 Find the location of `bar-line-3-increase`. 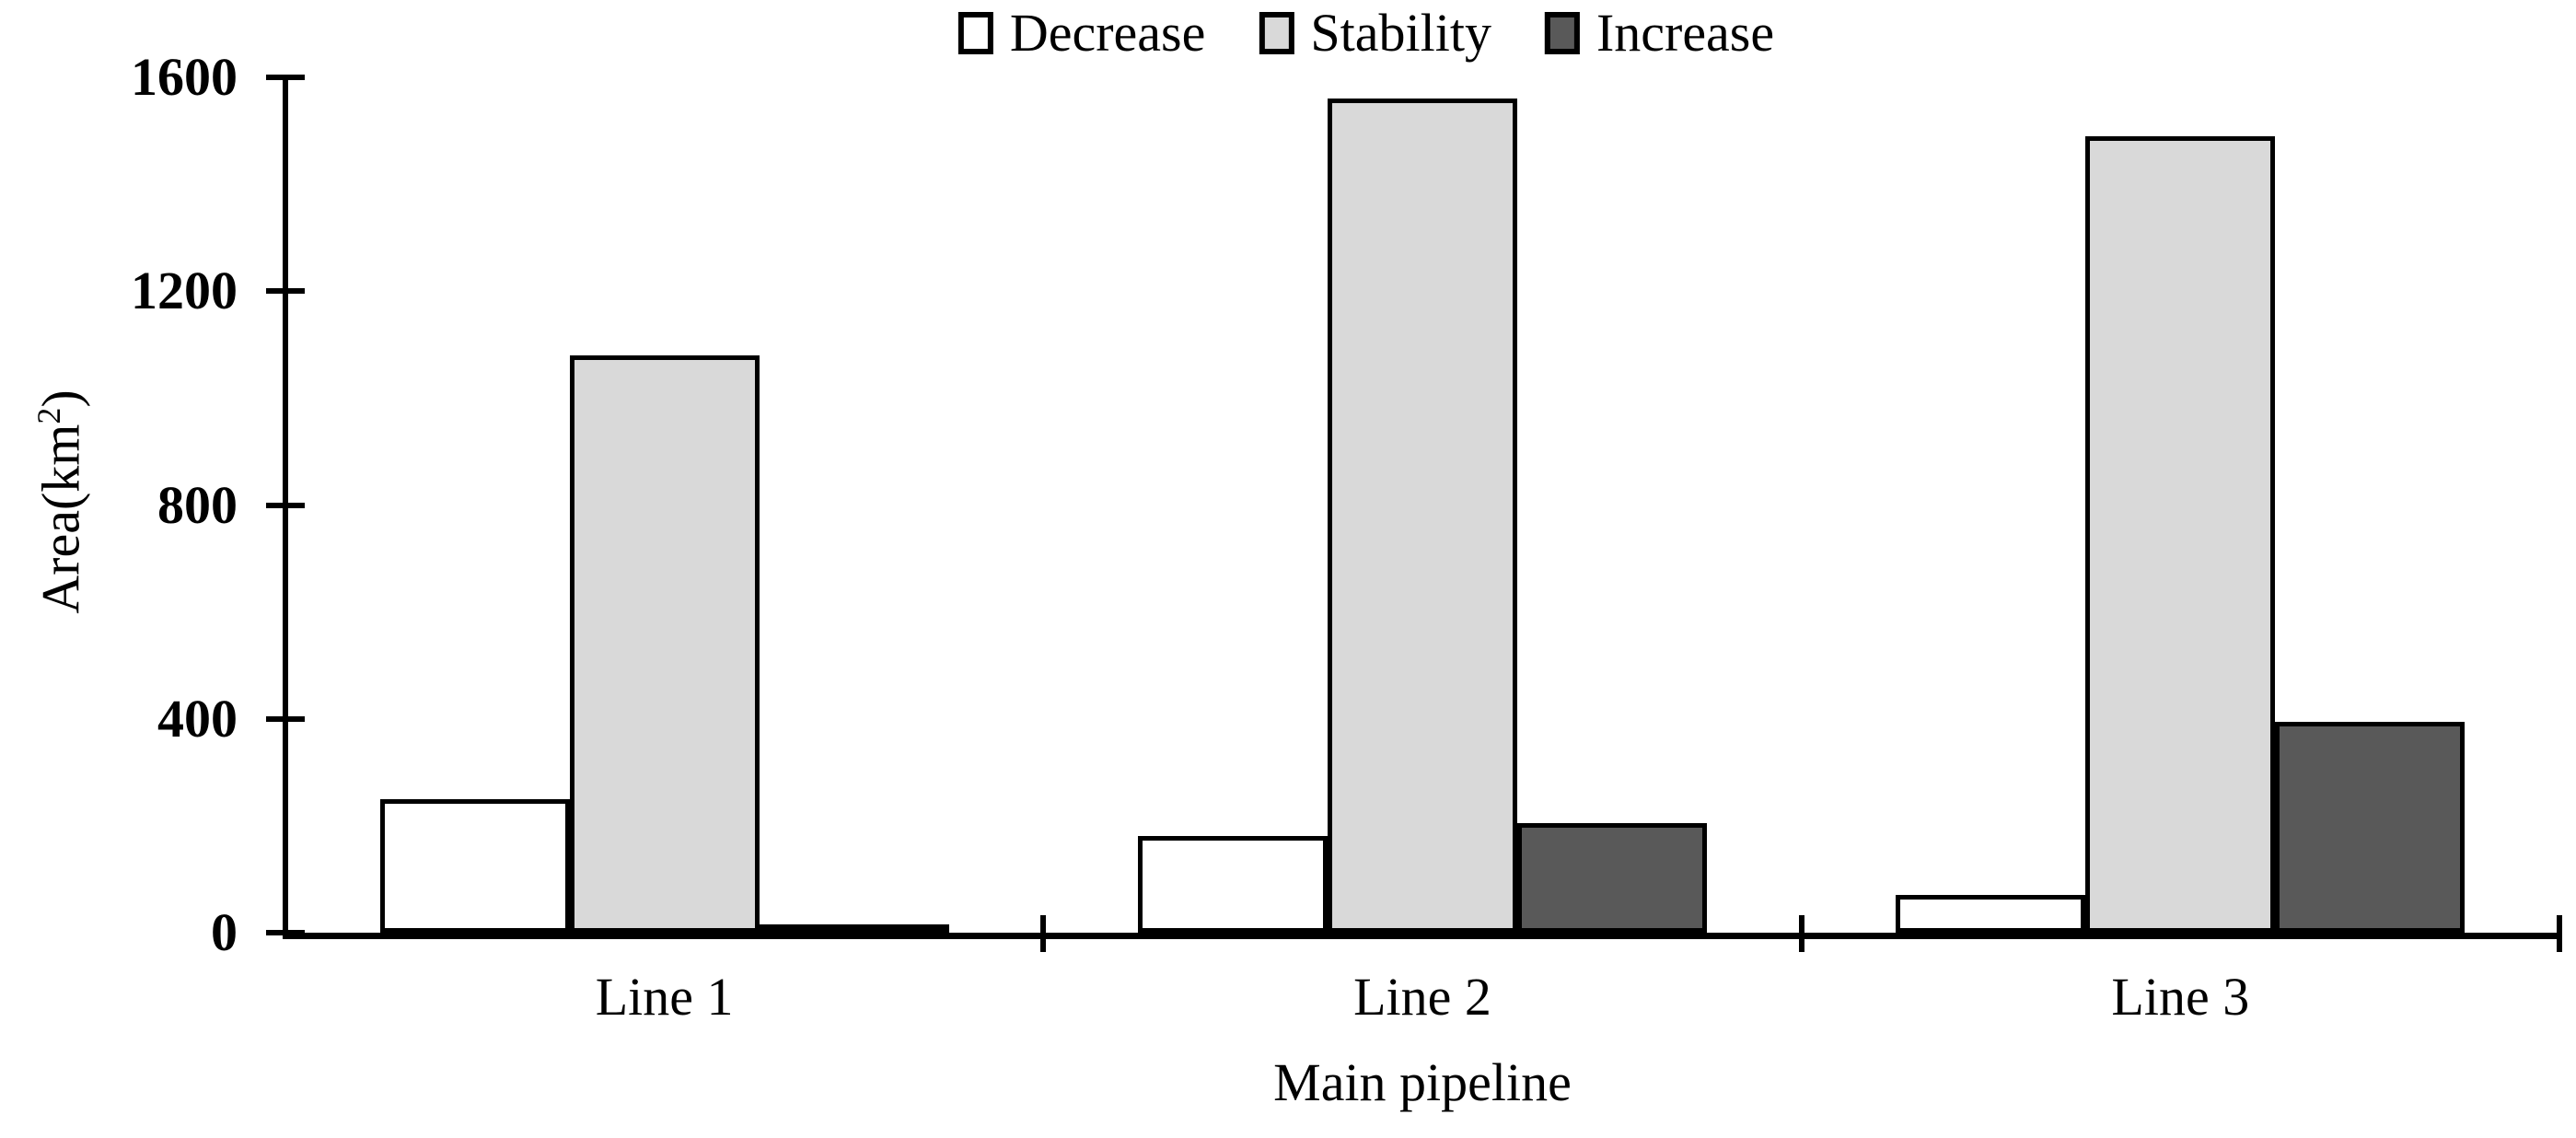

bar-line-3-increase is located at coordinates (2370, 827).